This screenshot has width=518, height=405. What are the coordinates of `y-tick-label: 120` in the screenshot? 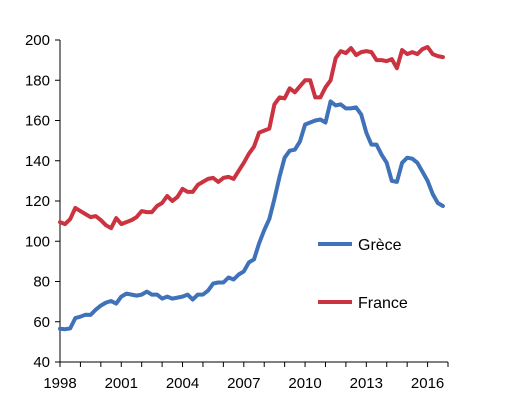 It's located at (37, 201).